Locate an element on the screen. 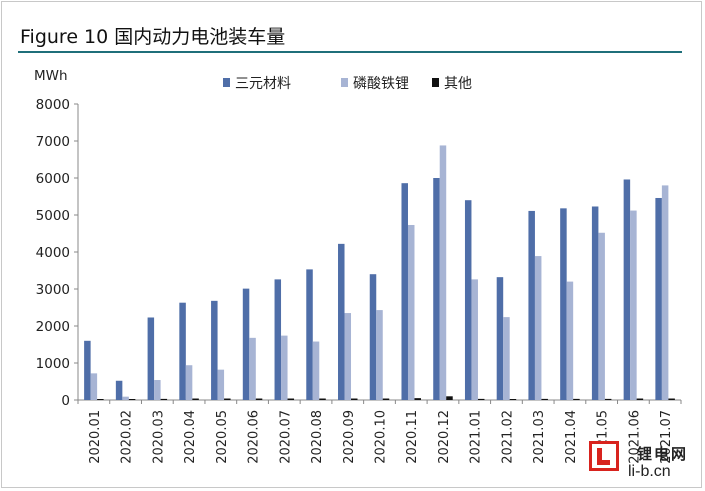  bar-other-2021.01 is located at coordinates (481, 399).